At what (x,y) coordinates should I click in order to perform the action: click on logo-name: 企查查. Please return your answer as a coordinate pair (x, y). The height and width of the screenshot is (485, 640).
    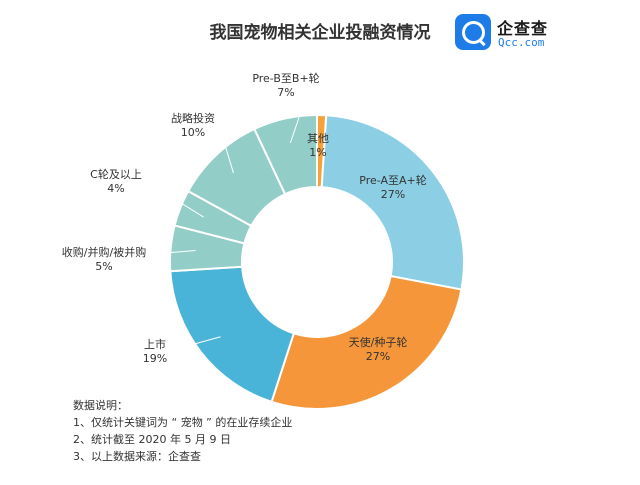
    Looking at the image, I should click on (523, 28).